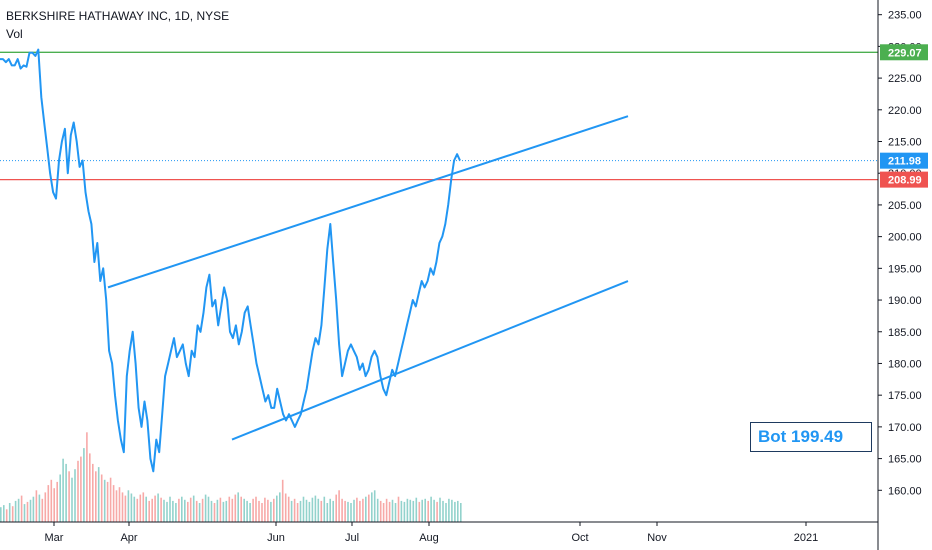  What do you see at coordinates (657, 538) in the screenshot?
I see `x-tick-label: Nov` at bounding box center [657, 538].